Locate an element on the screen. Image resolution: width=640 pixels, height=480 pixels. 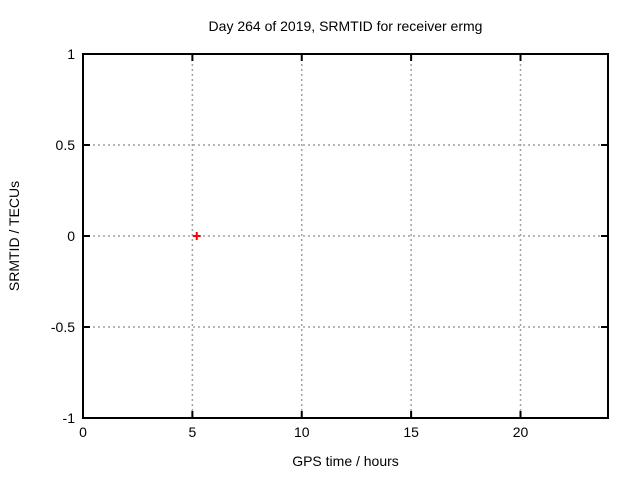
x-tick-label: 5 is located at coordinates (192, 432).